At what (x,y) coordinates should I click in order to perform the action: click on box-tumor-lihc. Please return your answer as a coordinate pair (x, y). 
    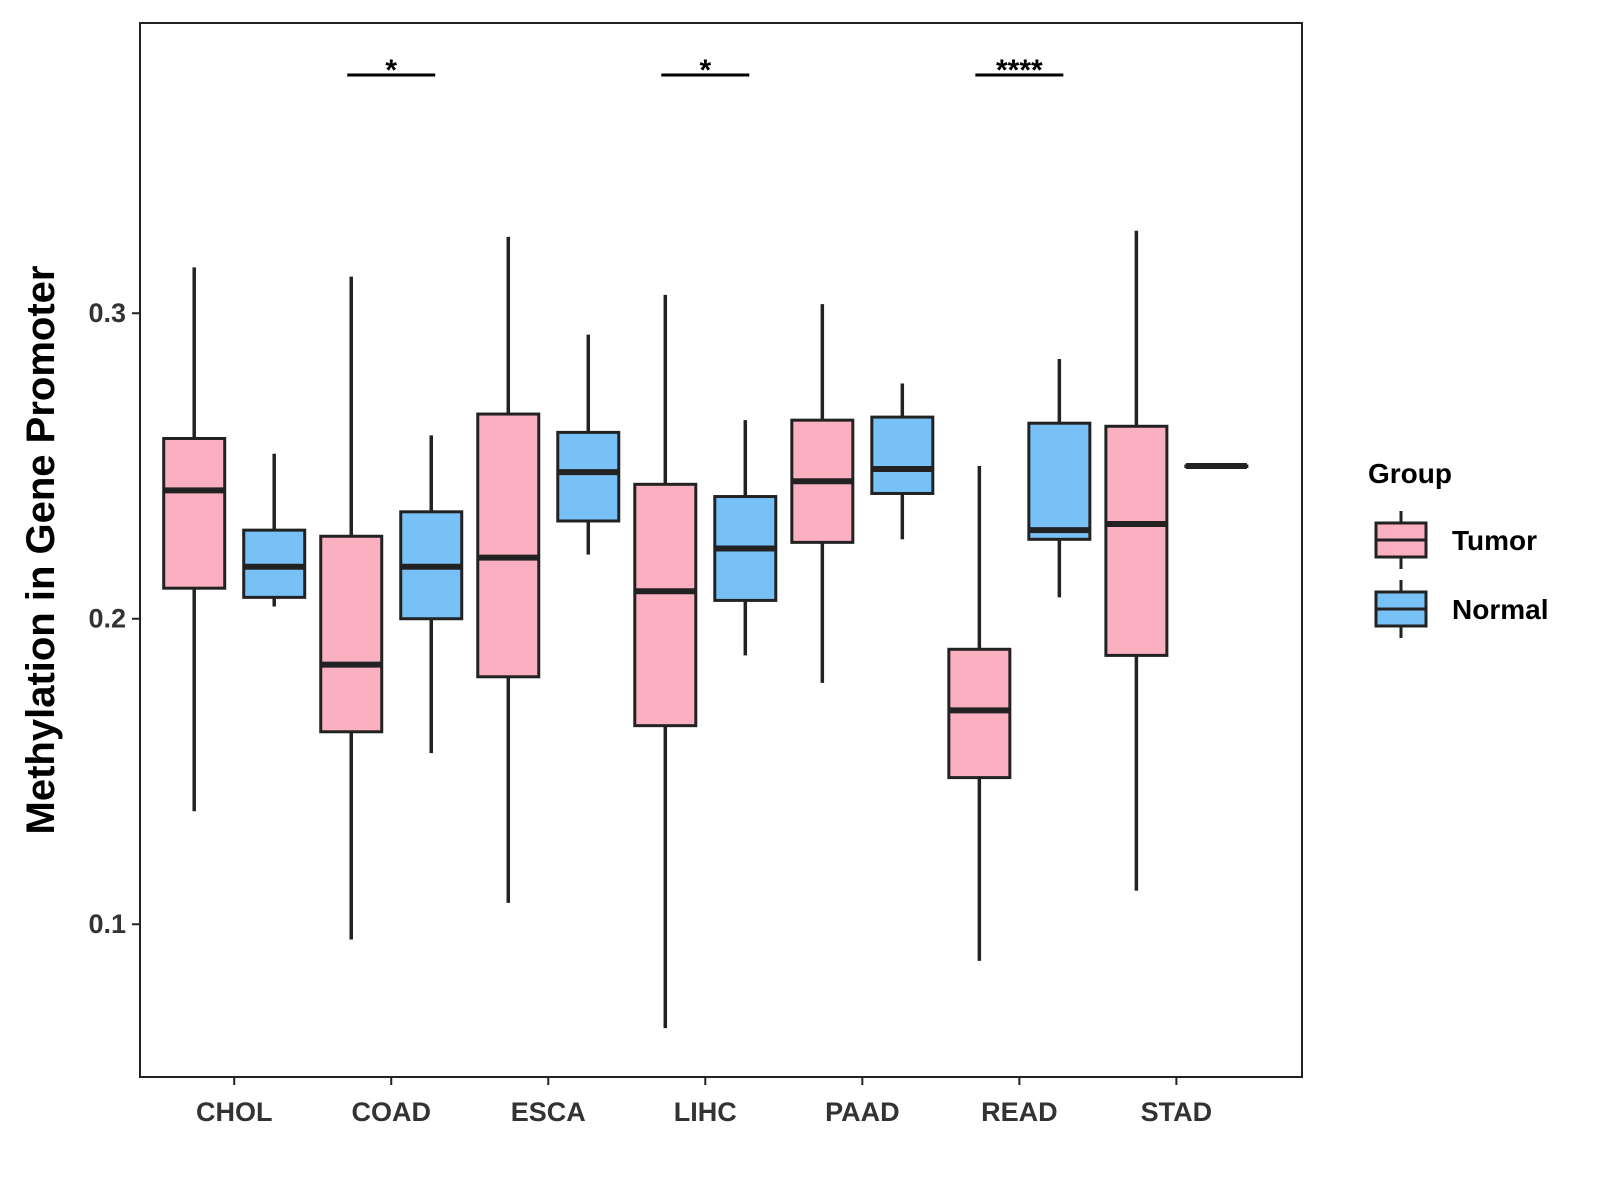
    Looking at the image, I should click on (665, 661).